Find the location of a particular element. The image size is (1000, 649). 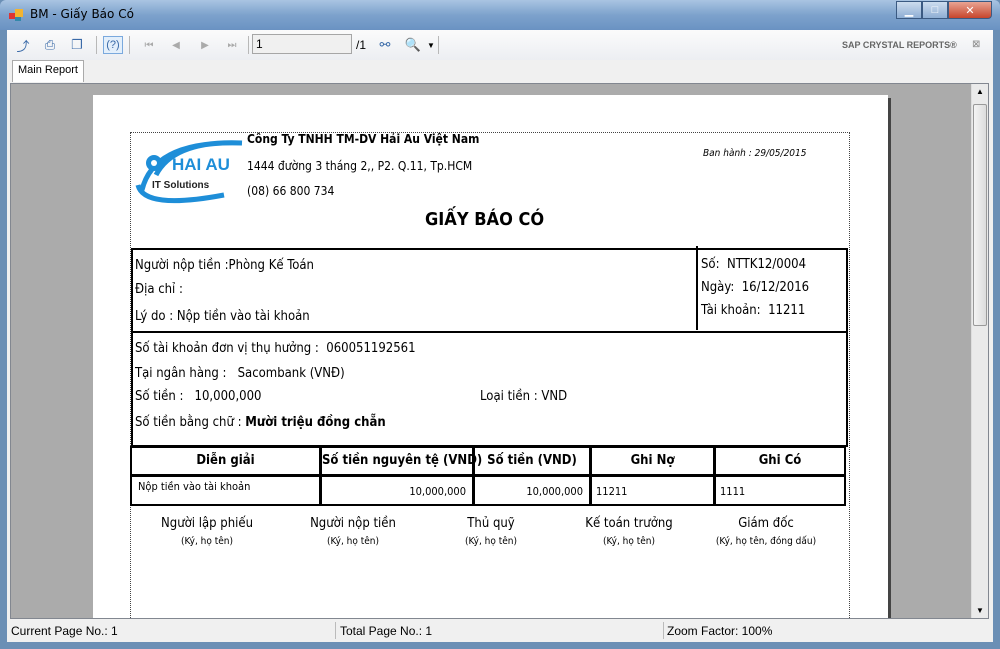

table-header: Diễn giải is located at coordinates (225, 461).